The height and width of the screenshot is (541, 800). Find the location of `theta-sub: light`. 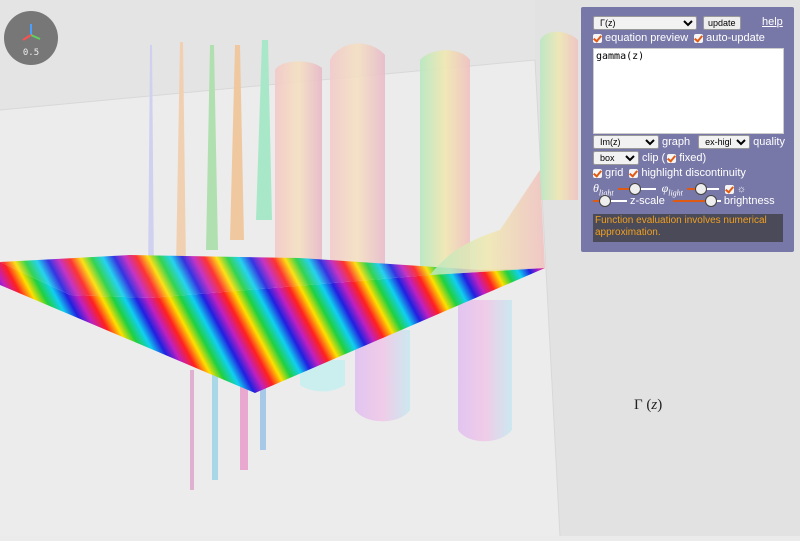

theta-sub: light is located at coordinates (606, 193).